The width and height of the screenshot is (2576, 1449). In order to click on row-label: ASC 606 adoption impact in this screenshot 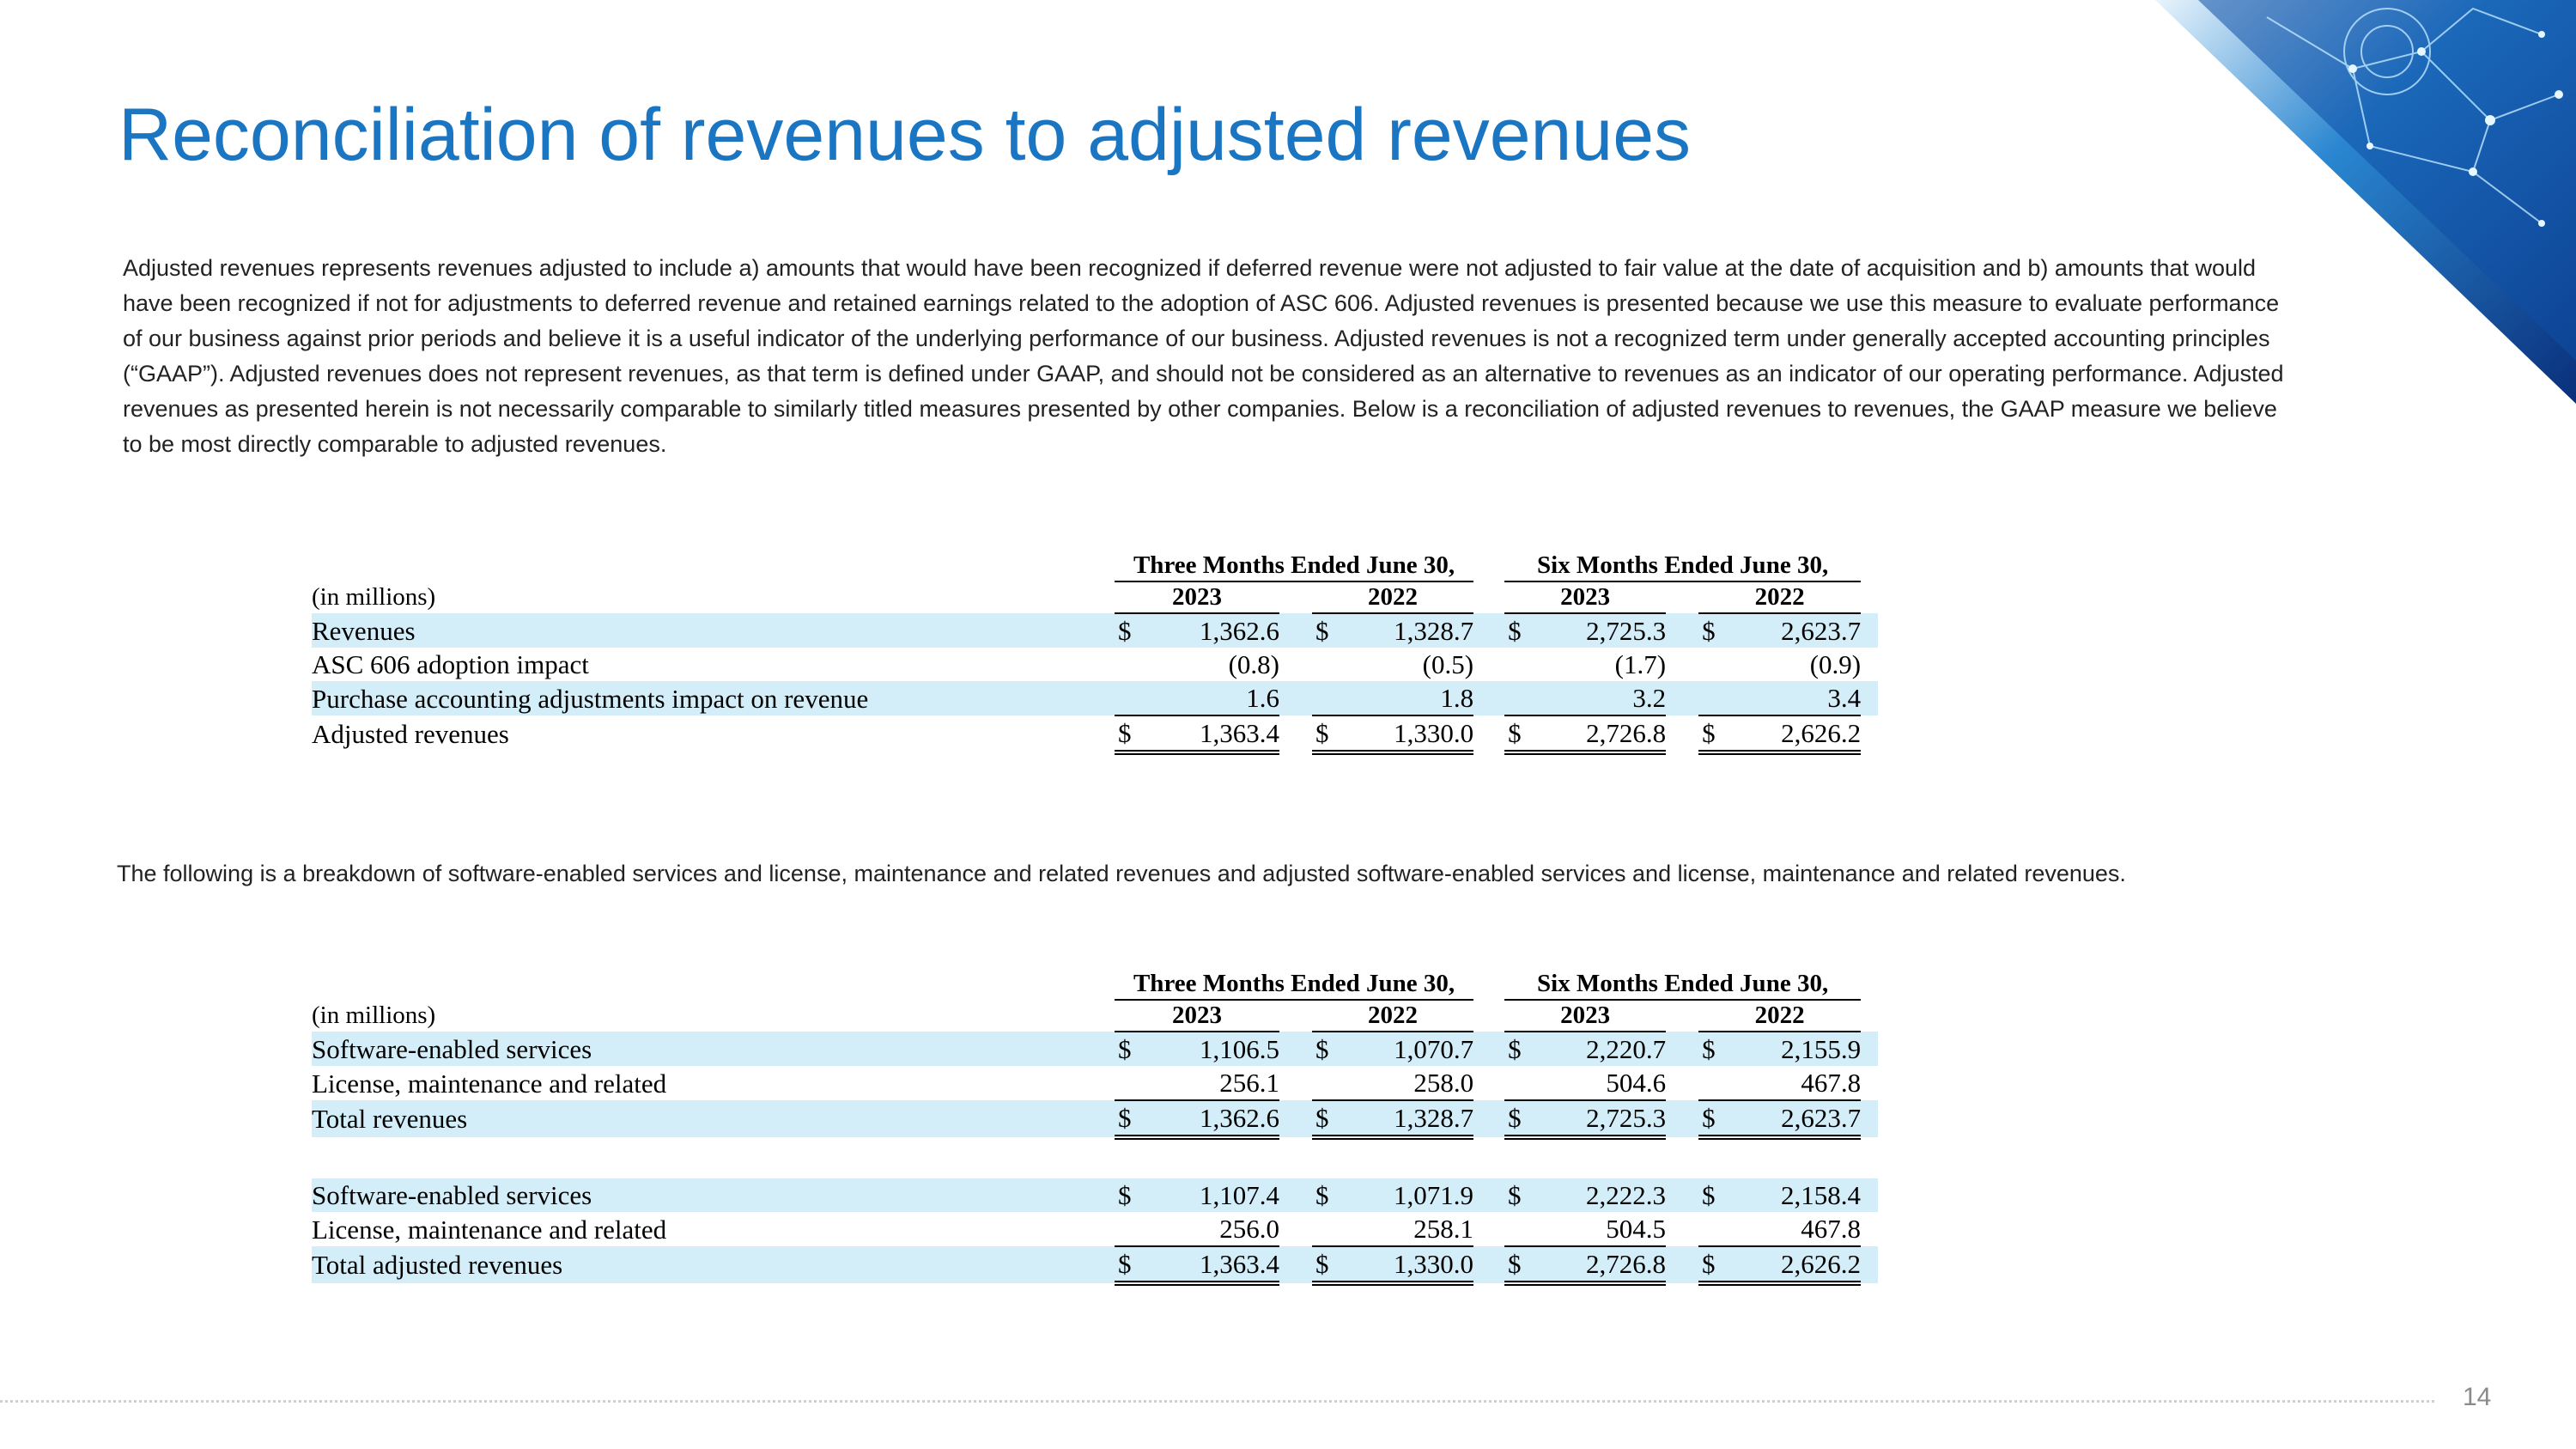, I will do `click(450, 664)`.